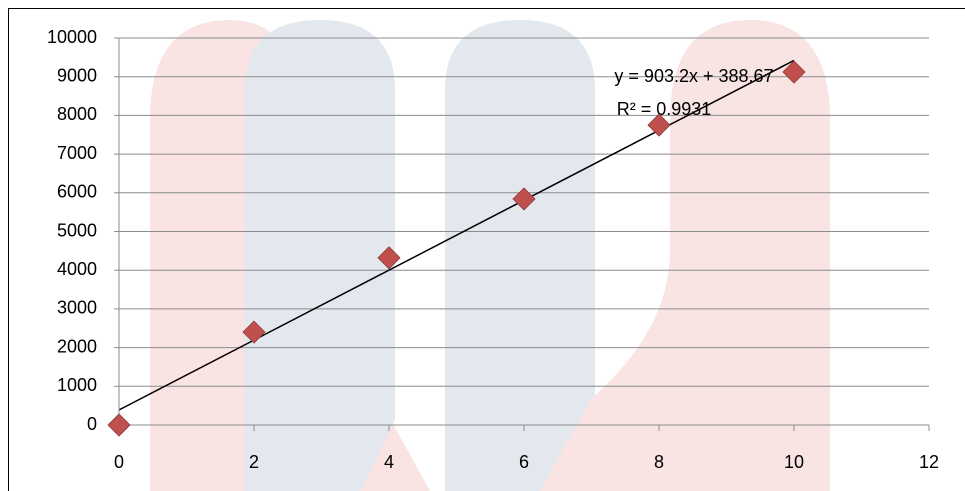  I want to click on y-tick-label: 2000, so click(77, 346).